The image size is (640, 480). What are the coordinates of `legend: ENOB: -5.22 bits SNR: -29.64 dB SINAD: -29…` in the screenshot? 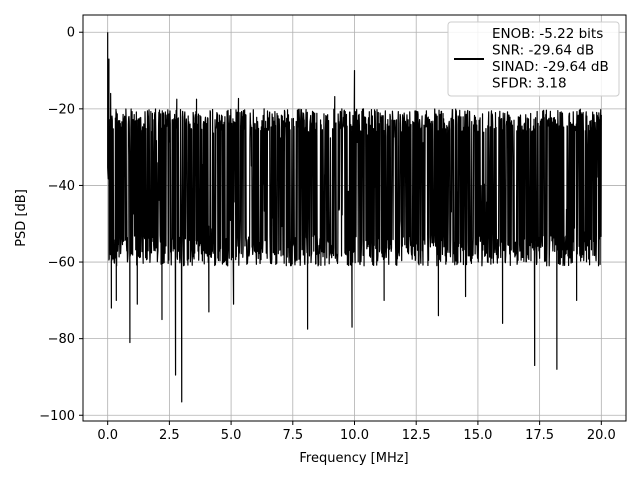 It's located at (533, 59).